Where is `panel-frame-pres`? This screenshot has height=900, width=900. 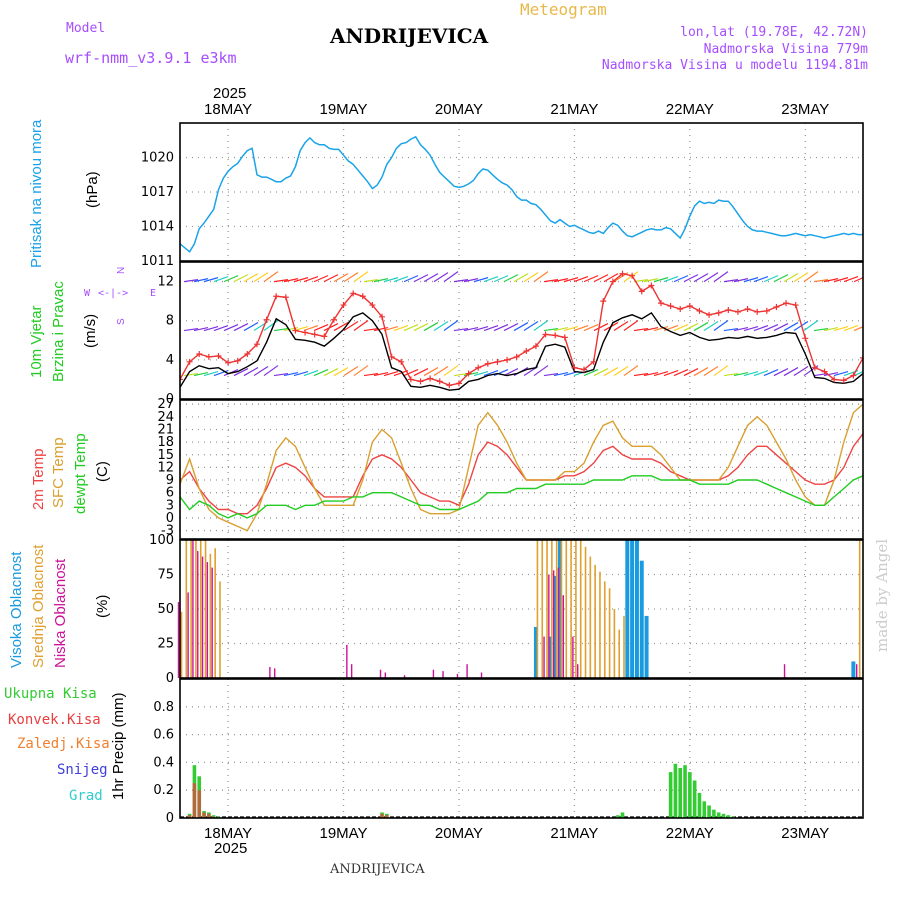
panel-frame-pres is located at coordinates (521, 192).